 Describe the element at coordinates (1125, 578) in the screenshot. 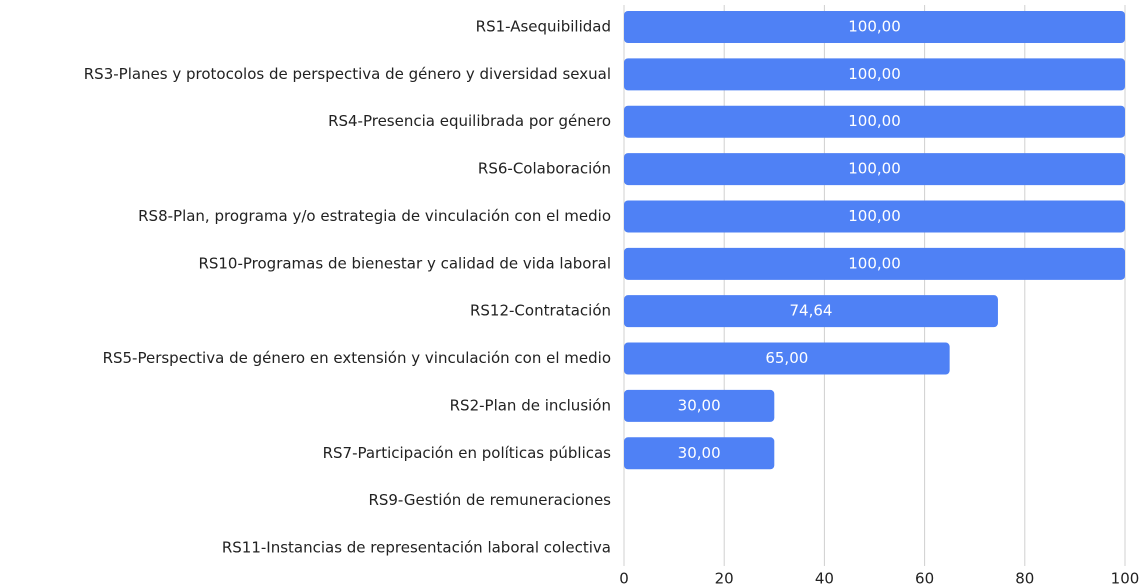

I see `x-tick-label: 100` at that location.